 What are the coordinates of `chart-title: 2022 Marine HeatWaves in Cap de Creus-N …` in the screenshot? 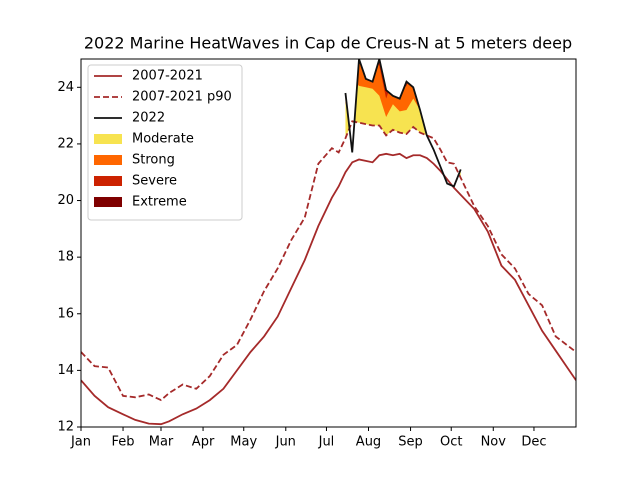 It's located at (328, 43).